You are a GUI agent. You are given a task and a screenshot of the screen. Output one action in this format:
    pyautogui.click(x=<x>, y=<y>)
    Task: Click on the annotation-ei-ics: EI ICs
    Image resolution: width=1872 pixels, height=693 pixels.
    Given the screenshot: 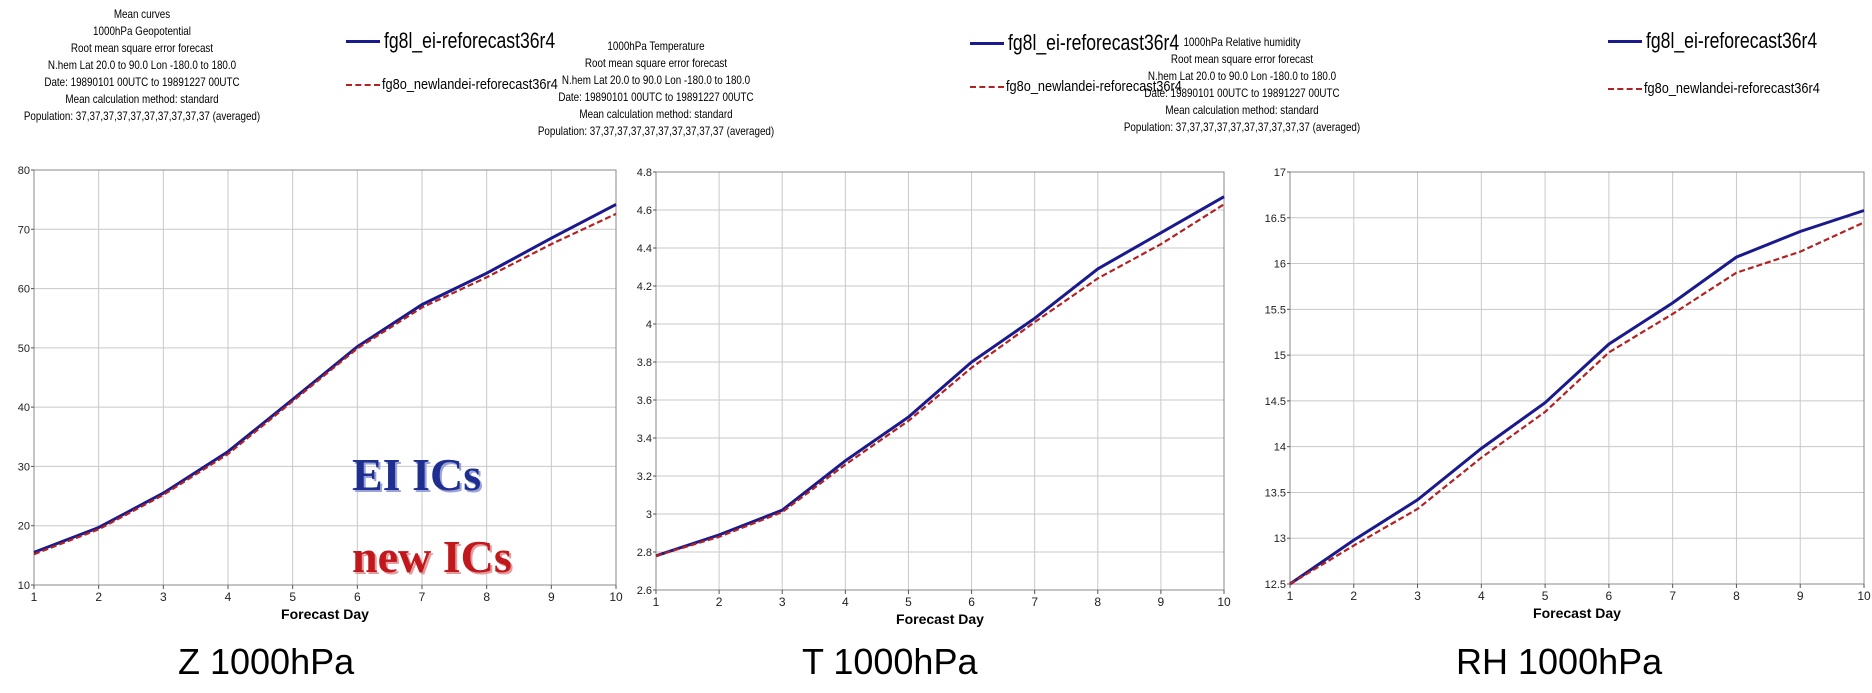 What is the action you would take?
    pyautogui.click(x=417, y=474)
    